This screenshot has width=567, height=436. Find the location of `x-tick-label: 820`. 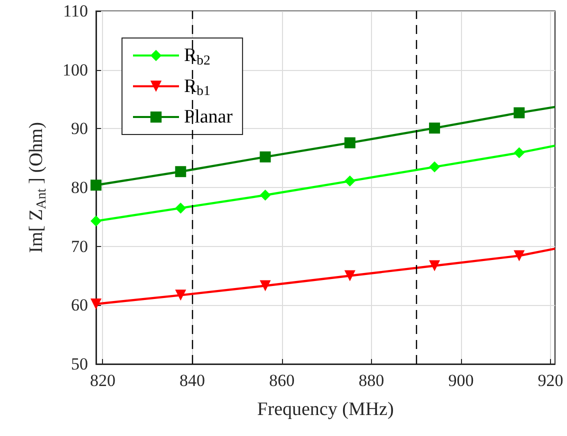

x-tick-label: 820 is located at coordinates (103, 380).